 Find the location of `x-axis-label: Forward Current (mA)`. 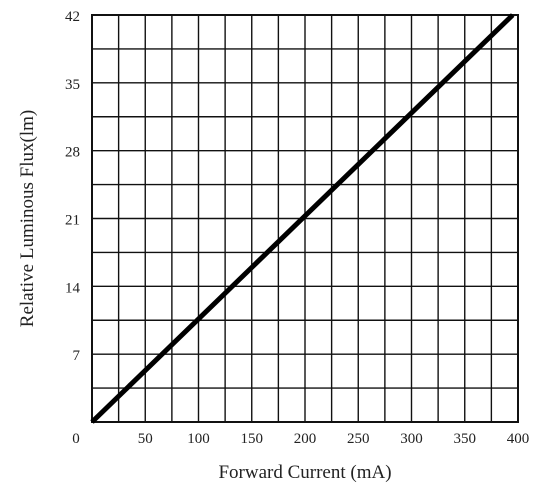

x-axis-label: Forward Current (mA) is located at coordinates (304, 472).